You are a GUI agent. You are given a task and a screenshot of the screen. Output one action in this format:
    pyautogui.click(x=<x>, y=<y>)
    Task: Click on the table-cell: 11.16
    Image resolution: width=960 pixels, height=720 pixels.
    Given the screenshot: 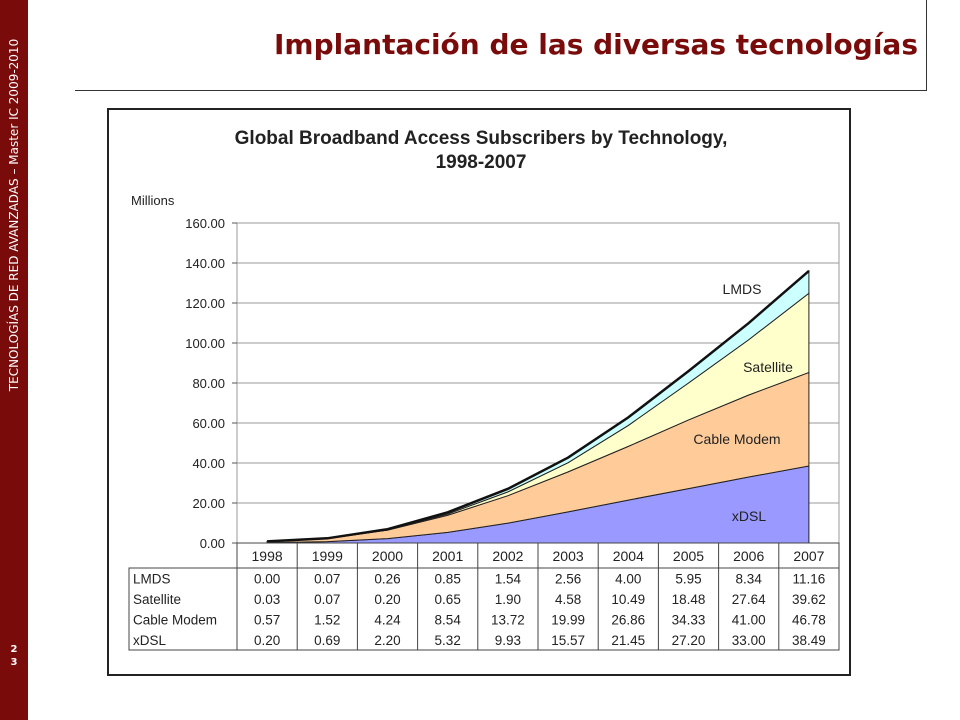 What is the action you would take?
    pyautogui.click(x=809, y=579)
    